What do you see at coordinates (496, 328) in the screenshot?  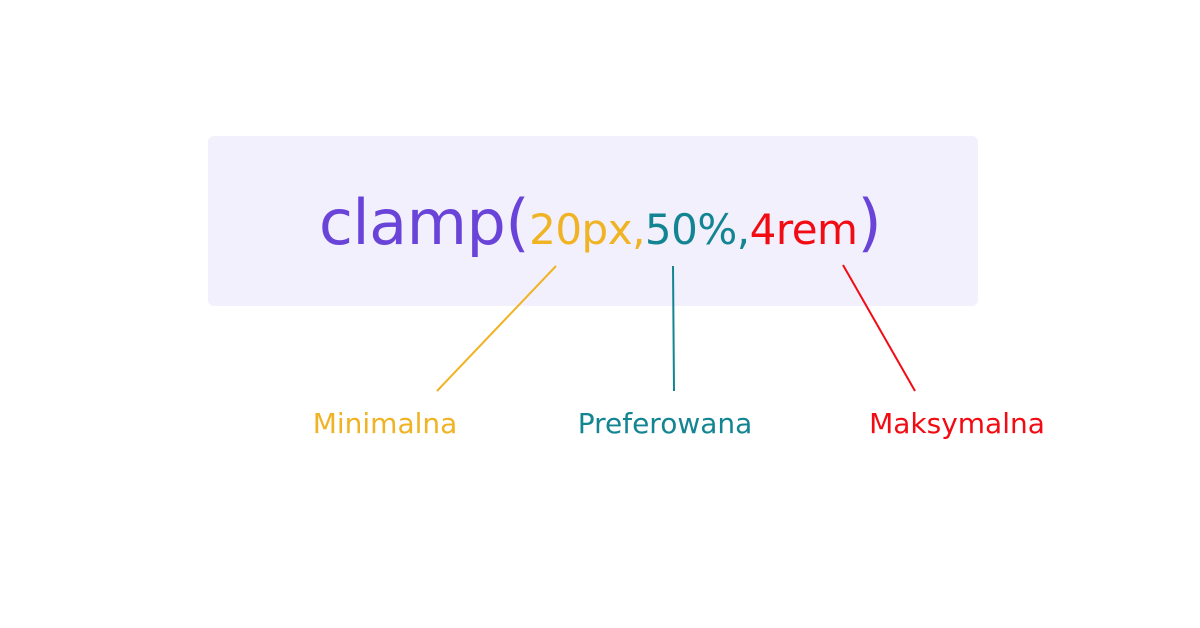 I see `min-leader-line` at bounding box center [496, 328].